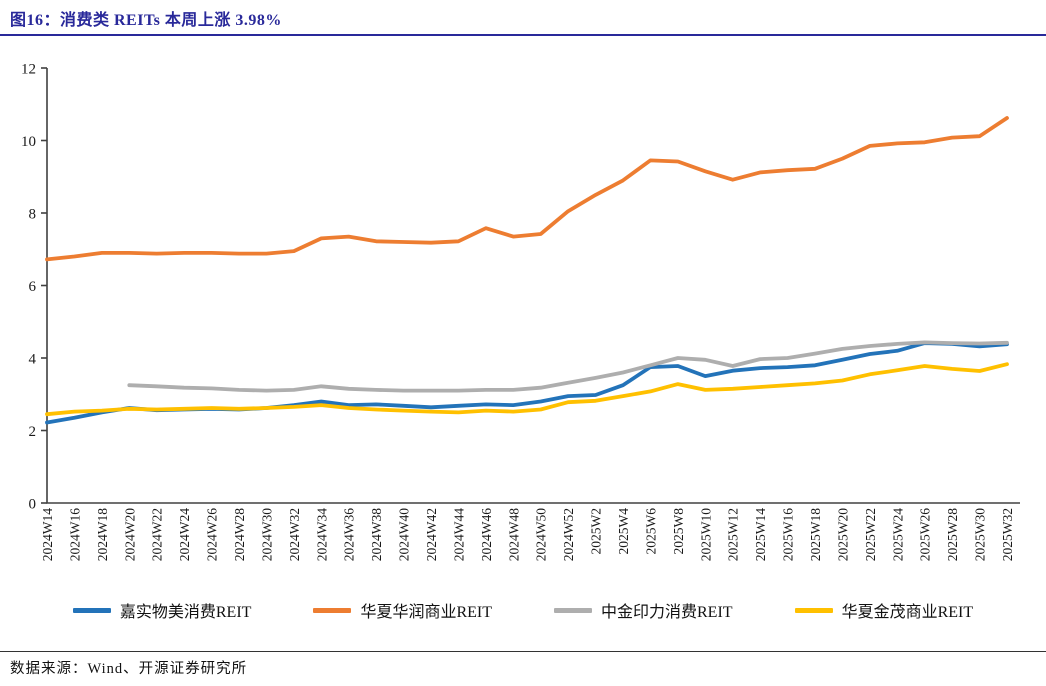 The height and width of the screenshot is (686, 1046). I want to click on x-tick-label: 2024W32, so click(294, 534).